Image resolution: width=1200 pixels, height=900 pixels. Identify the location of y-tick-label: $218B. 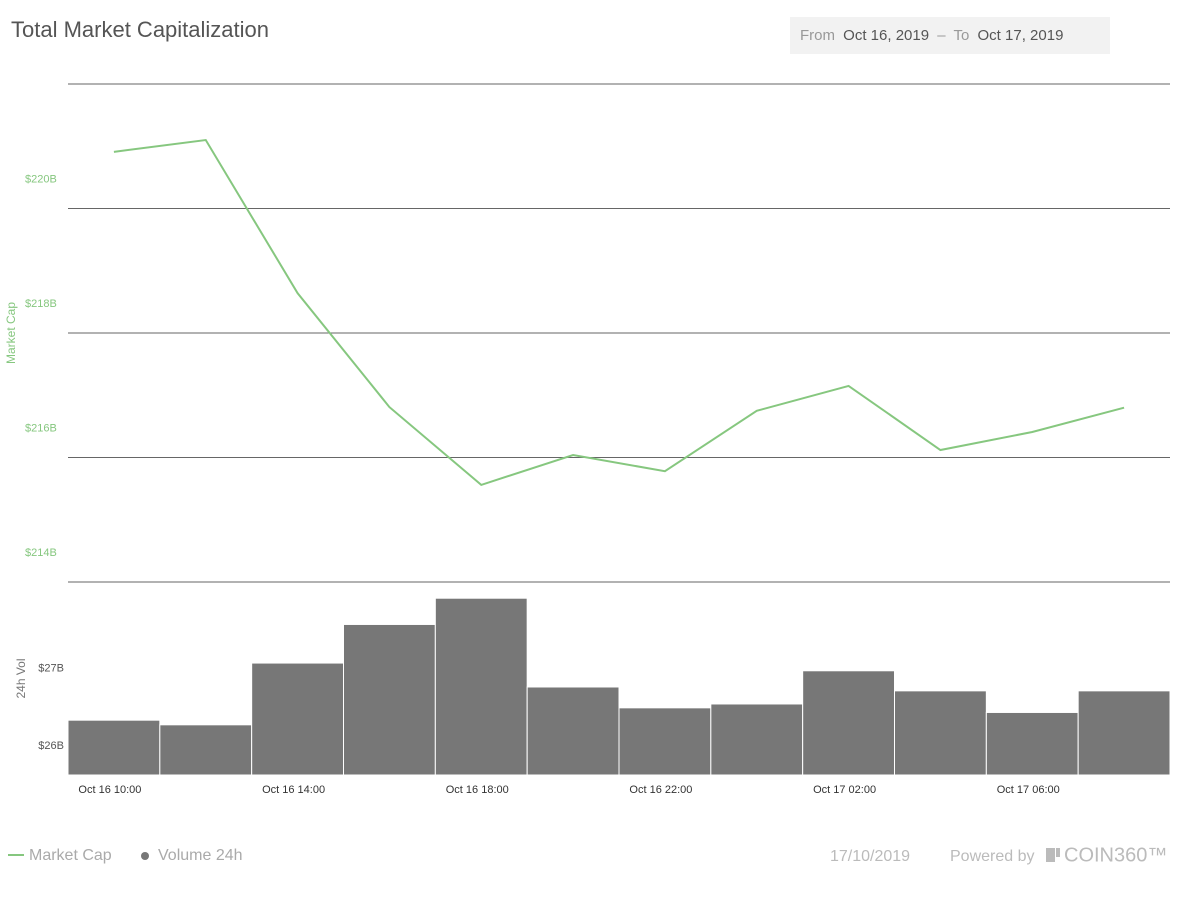
(41, 304).